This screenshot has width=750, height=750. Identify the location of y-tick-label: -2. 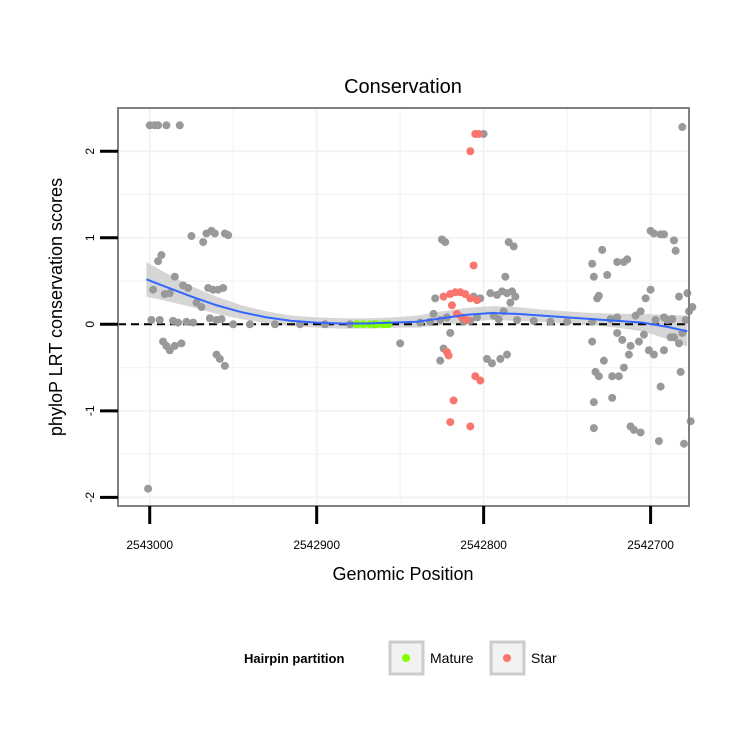
(90, 497).